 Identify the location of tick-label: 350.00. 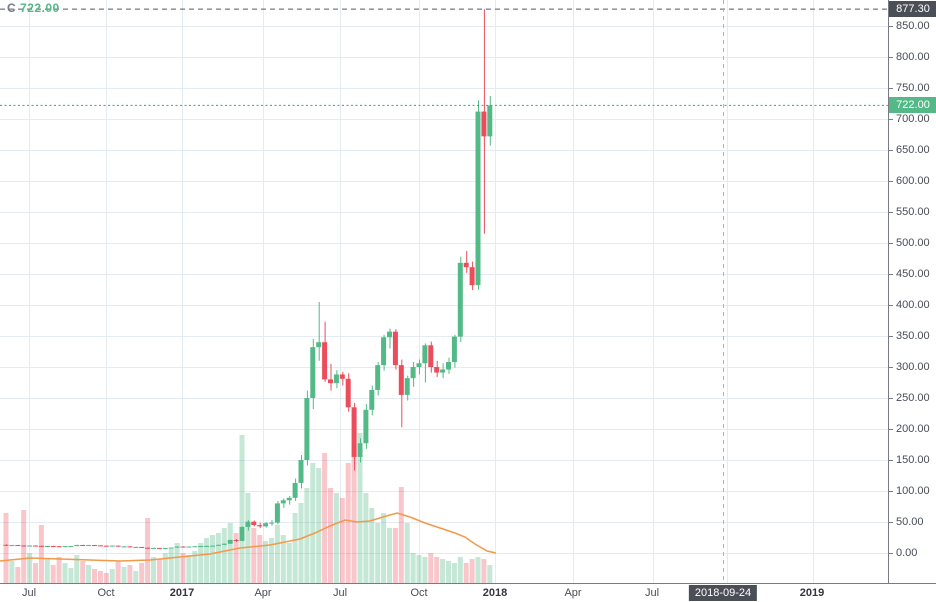
(913, 336).